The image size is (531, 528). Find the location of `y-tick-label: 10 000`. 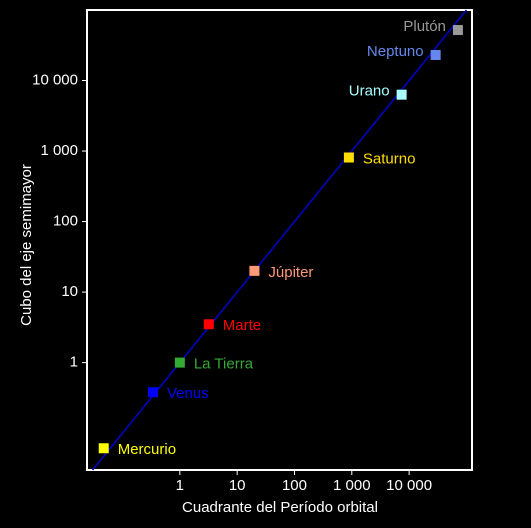

y-tick-label: 10 000 is located at coordinates (55, 79).